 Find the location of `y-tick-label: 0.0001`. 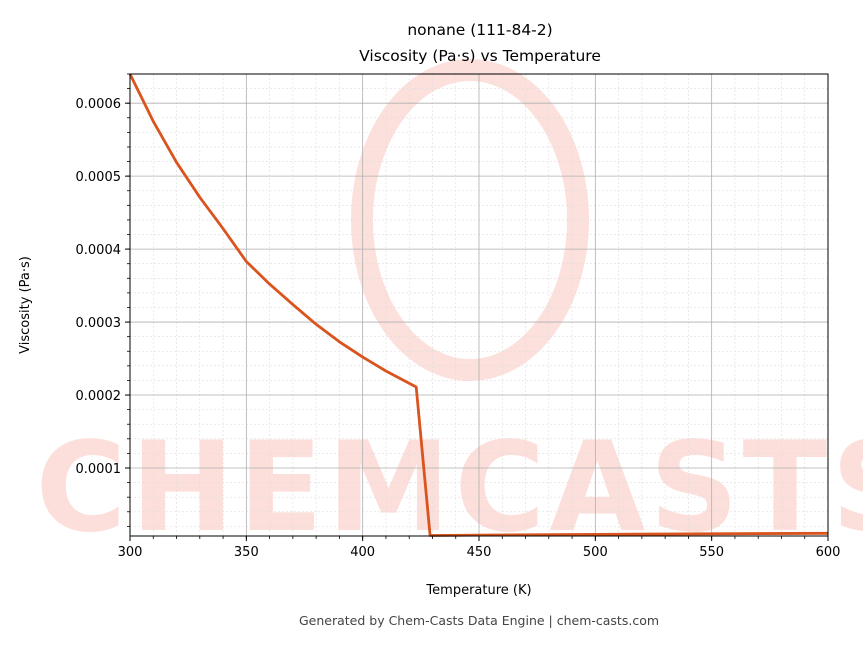

y-tick-label: 0.0001 is located at coordinates (99, 469).